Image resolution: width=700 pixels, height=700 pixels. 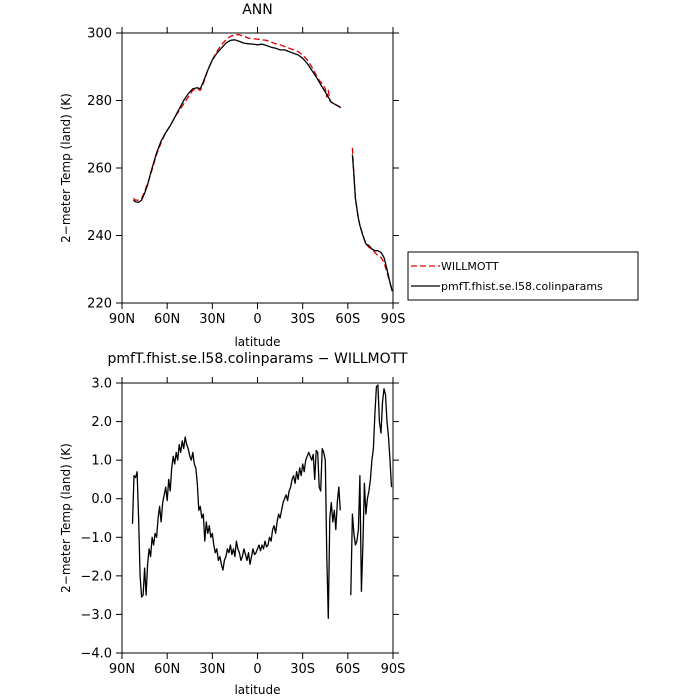 I want to click on chart-title: pmfT.fhist.se.l58.colinparams − WILLMOTT, so click(x=257, y=359).